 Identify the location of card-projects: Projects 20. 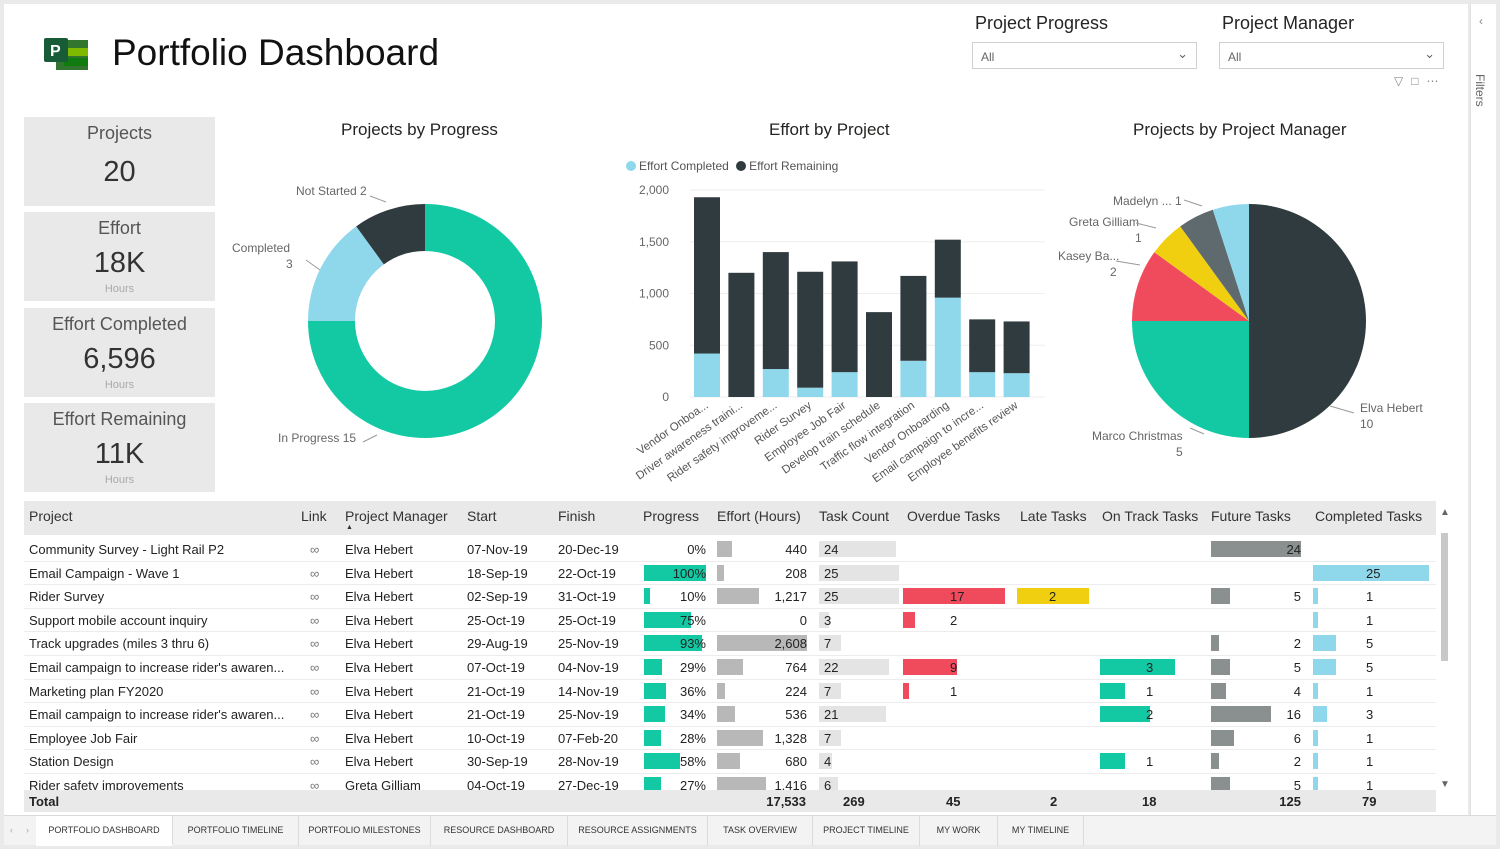
(119, 161).